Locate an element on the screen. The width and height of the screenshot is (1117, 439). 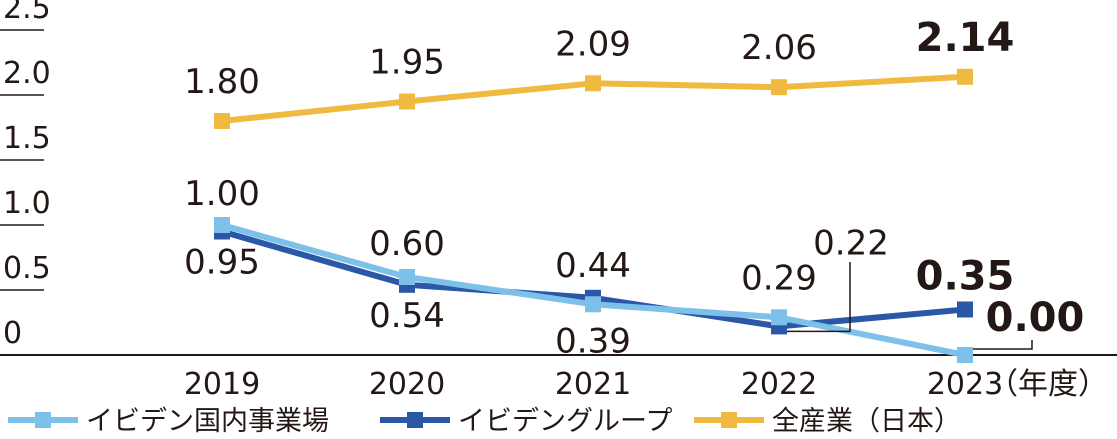
data-label: 0.60 is located at coordinates (407, 244).